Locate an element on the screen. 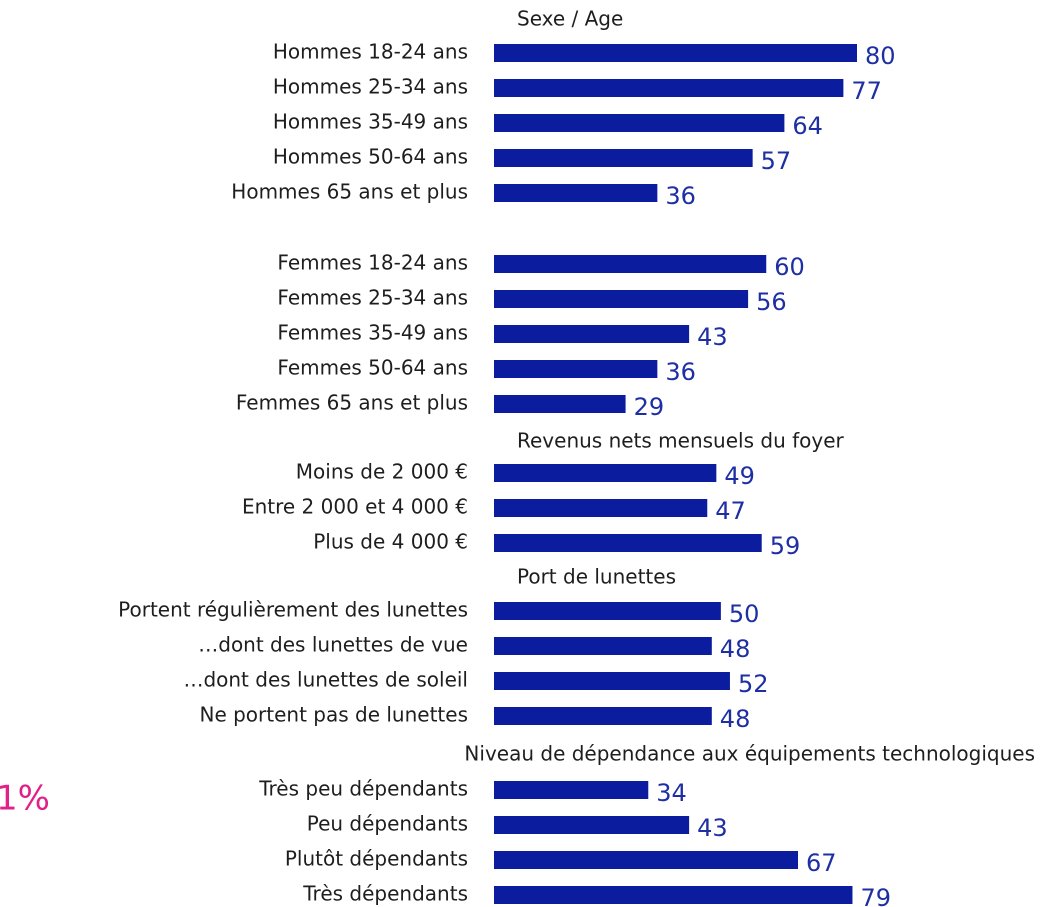 This screenshot has width=1051, height=907. value-label: 34 is located at coordinates (671, 793).